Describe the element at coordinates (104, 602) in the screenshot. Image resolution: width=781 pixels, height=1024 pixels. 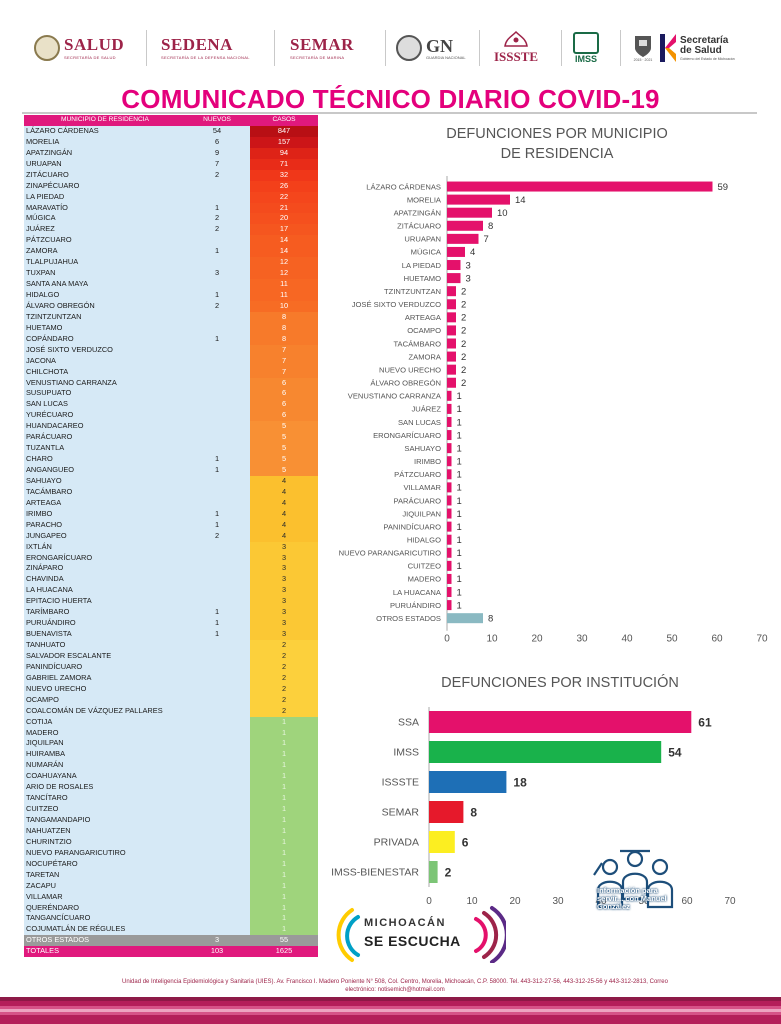
I see `municipio-cell: EPITACIO HUERTA` at that location.